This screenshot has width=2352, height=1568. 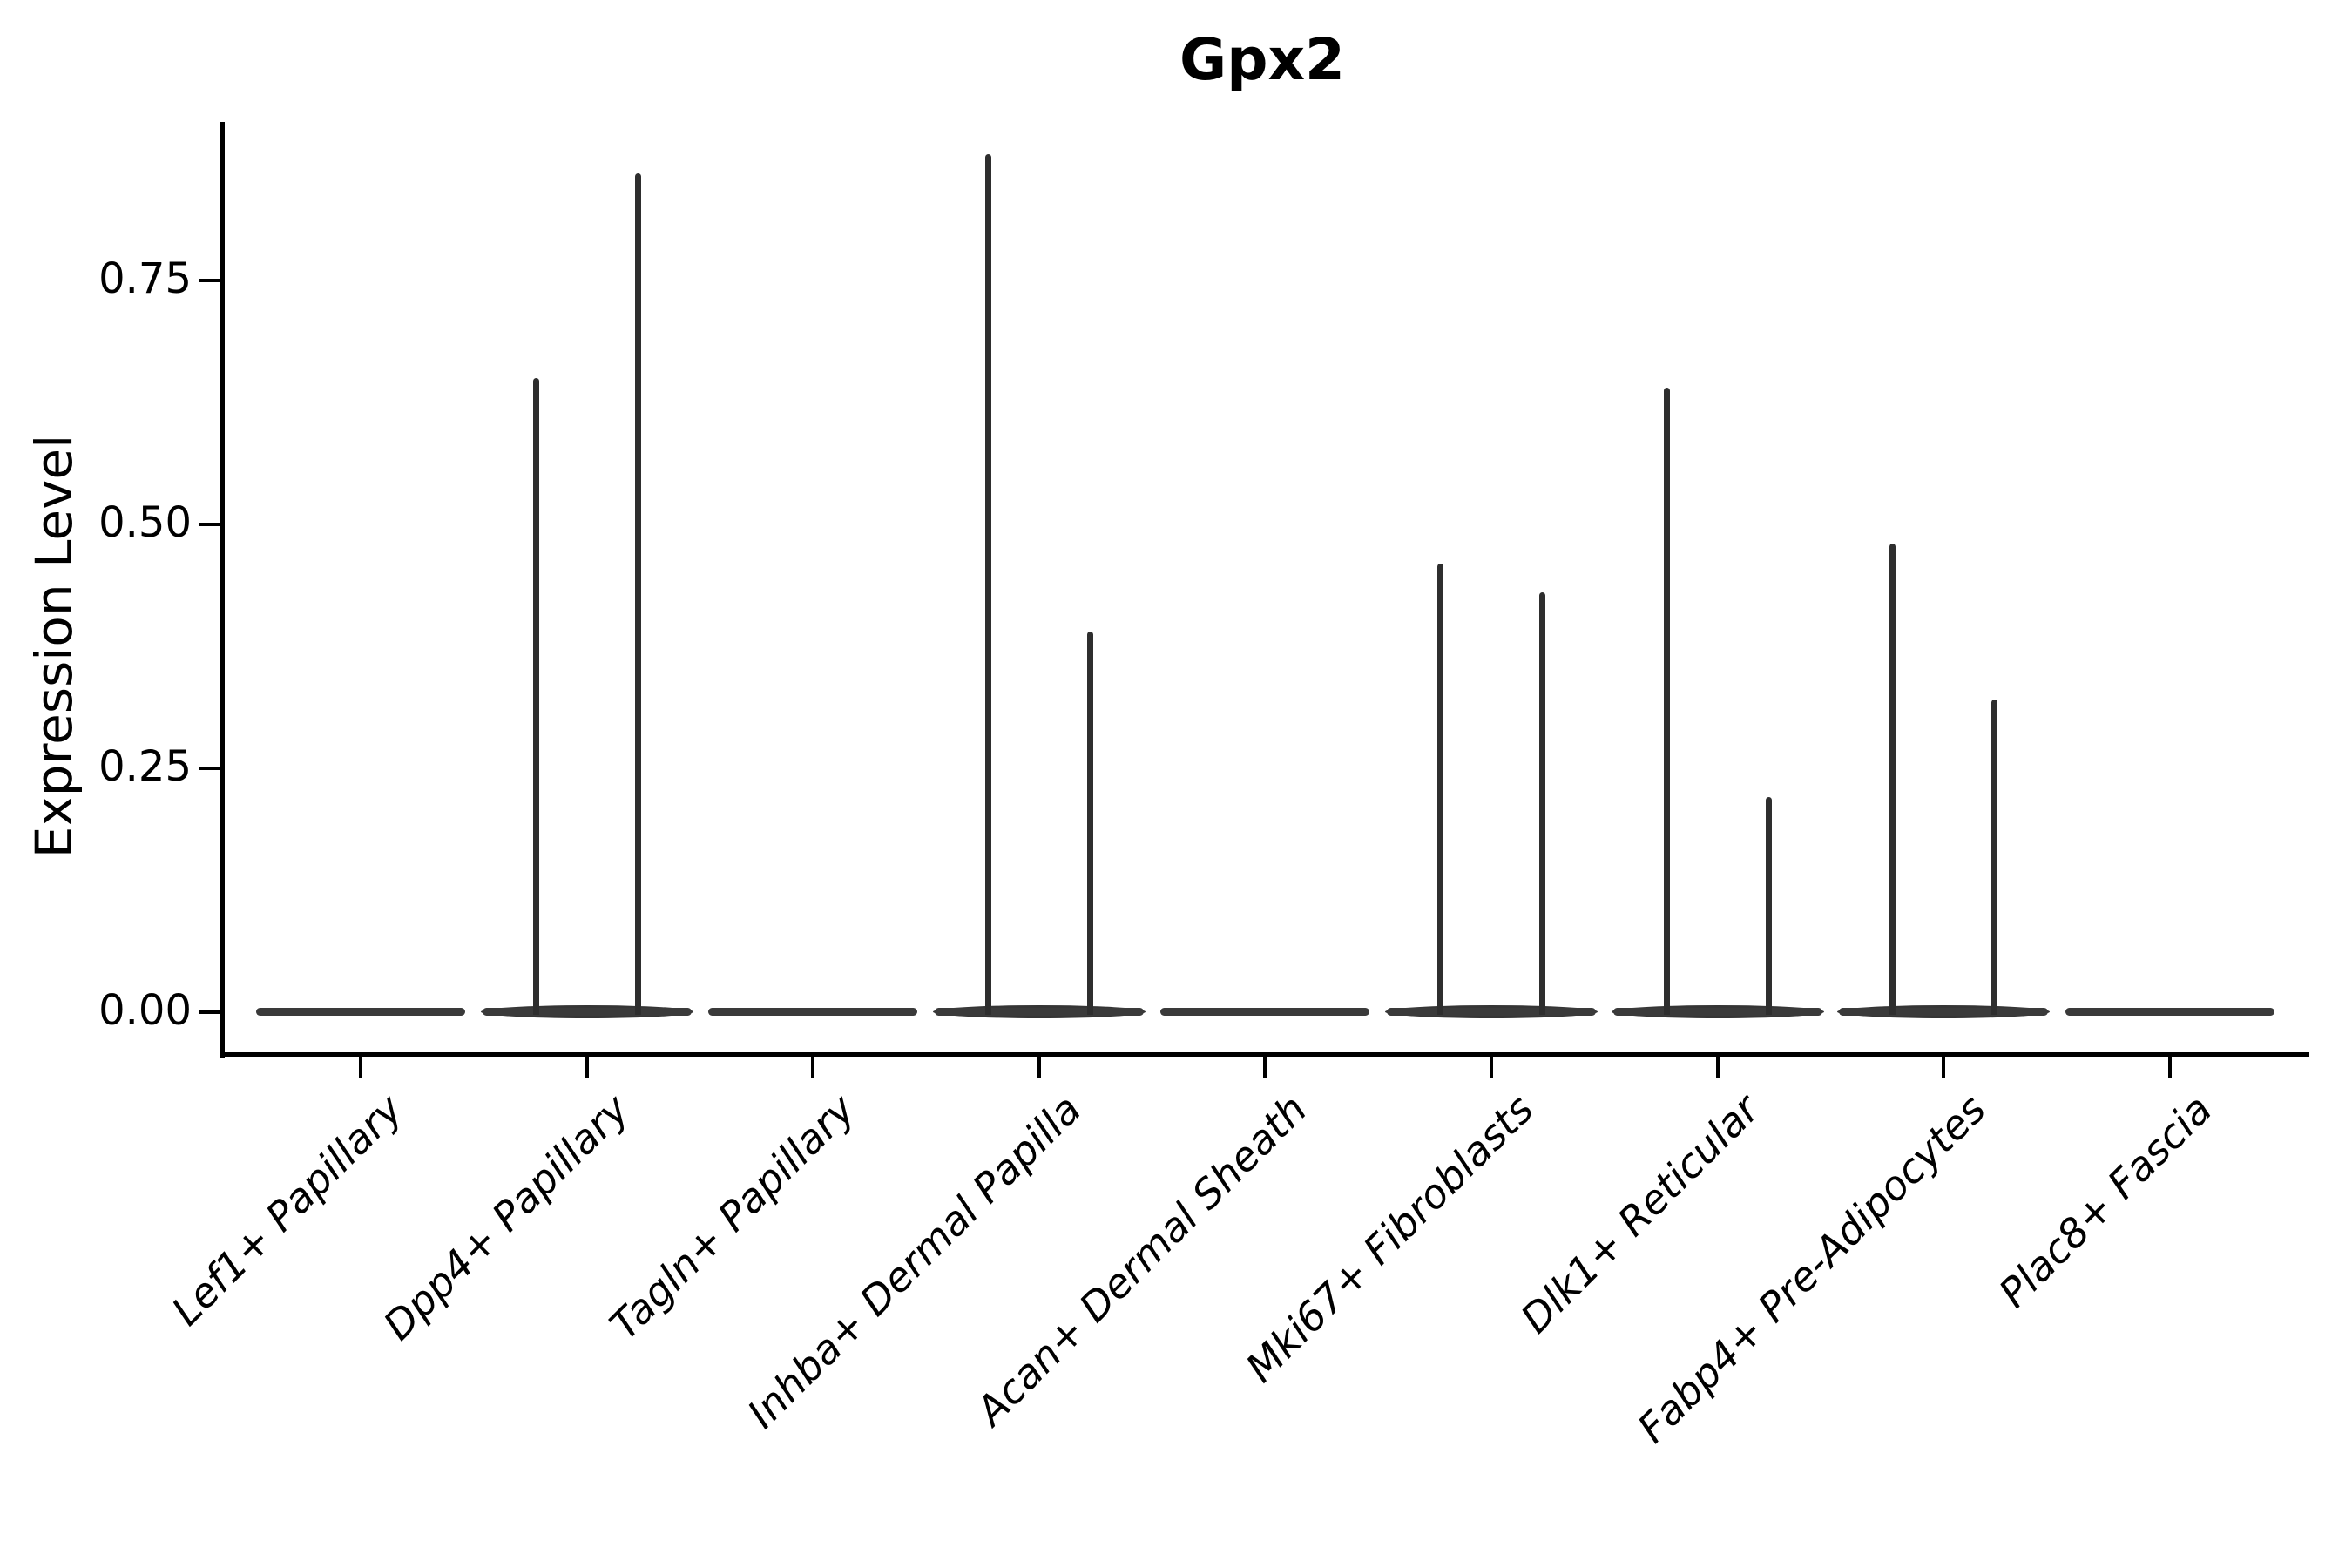 What do you see at coordinates (1639, 1213) in the screenshot?
I see `x-tick-label: Dlk1+ Reticular` at bounding box center [1639, 1213].